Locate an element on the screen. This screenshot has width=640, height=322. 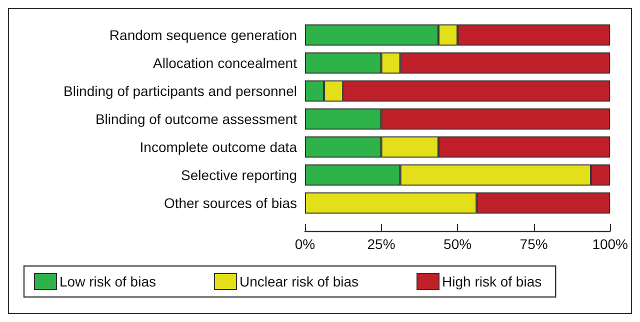
x-tick-label: 100% is located at coordinates (610, 244).